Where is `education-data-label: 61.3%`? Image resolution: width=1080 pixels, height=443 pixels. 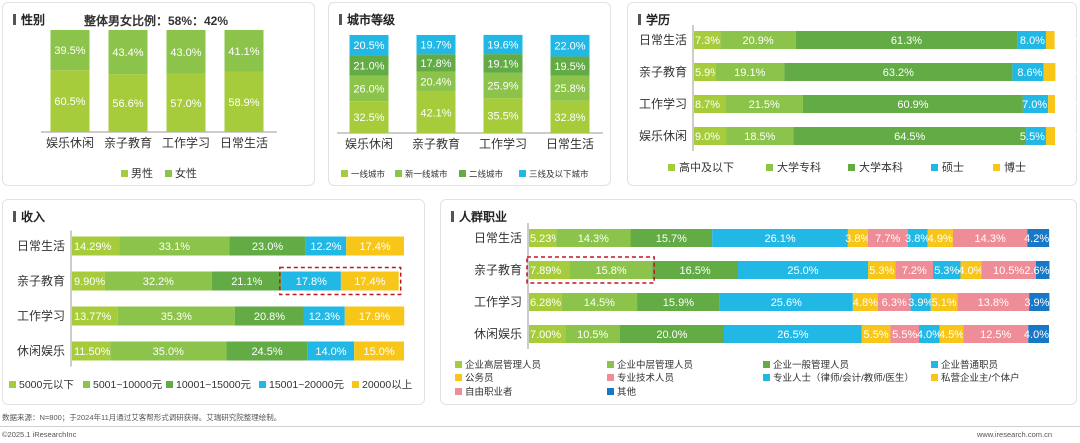 education-data-label: 61.3% is located at coordinates (906, 41).